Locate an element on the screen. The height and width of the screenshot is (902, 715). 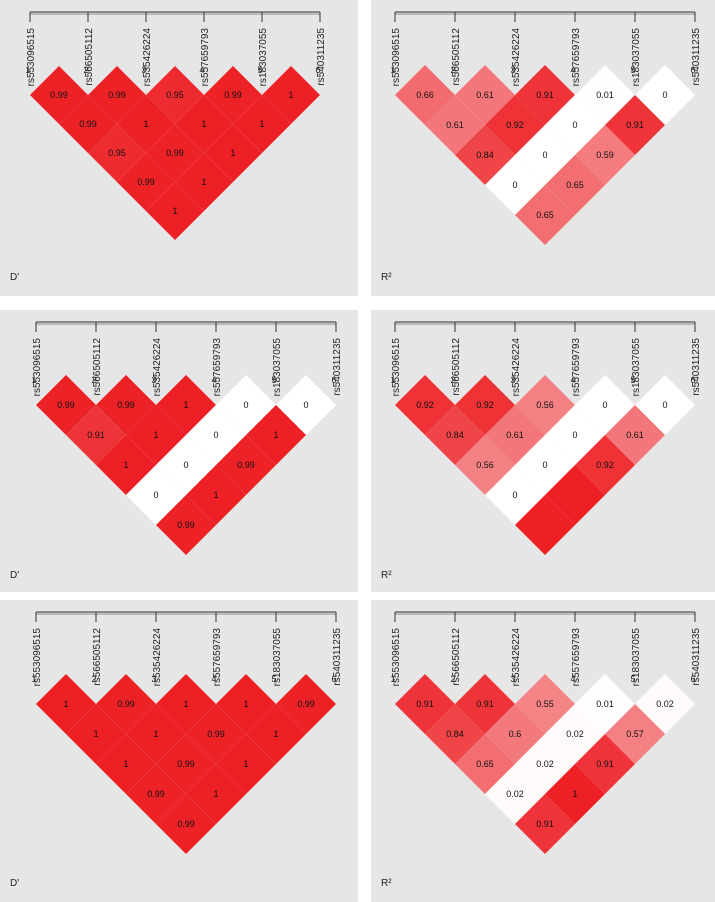
metric-label: D' is located at coordinates (14, 575).